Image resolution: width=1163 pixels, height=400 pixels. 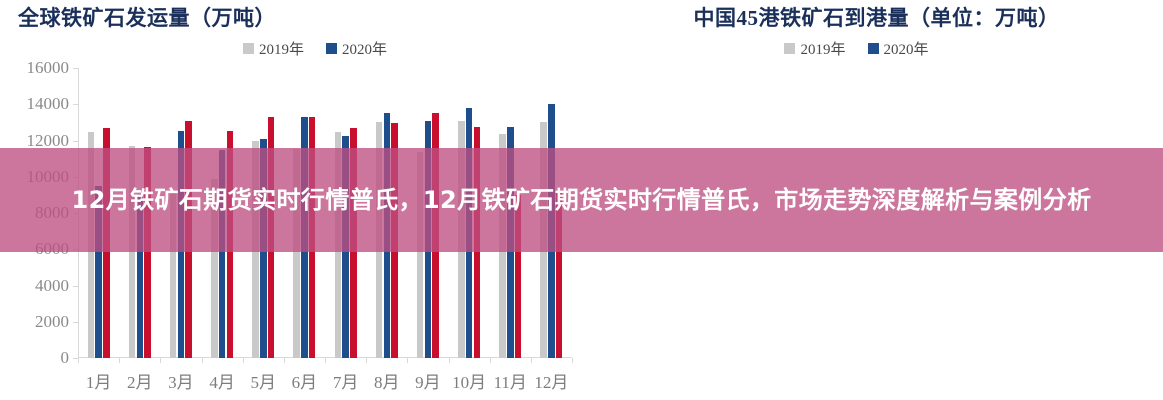 I want to click on legend-swatch-2020-right, so click(x=873, y=48).